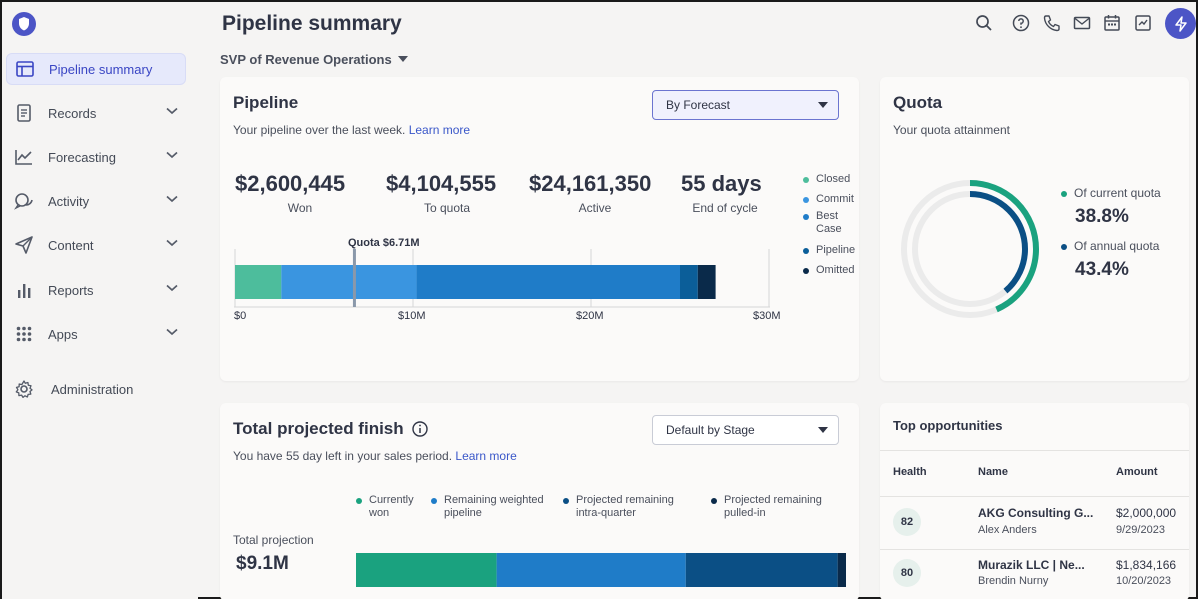 Image resolution: width=1198 pixels, height=599 pixels. What do you see at coordinates (419, 429) in the screenshot?
I see `info-icon` at bounding box center [419, 429].